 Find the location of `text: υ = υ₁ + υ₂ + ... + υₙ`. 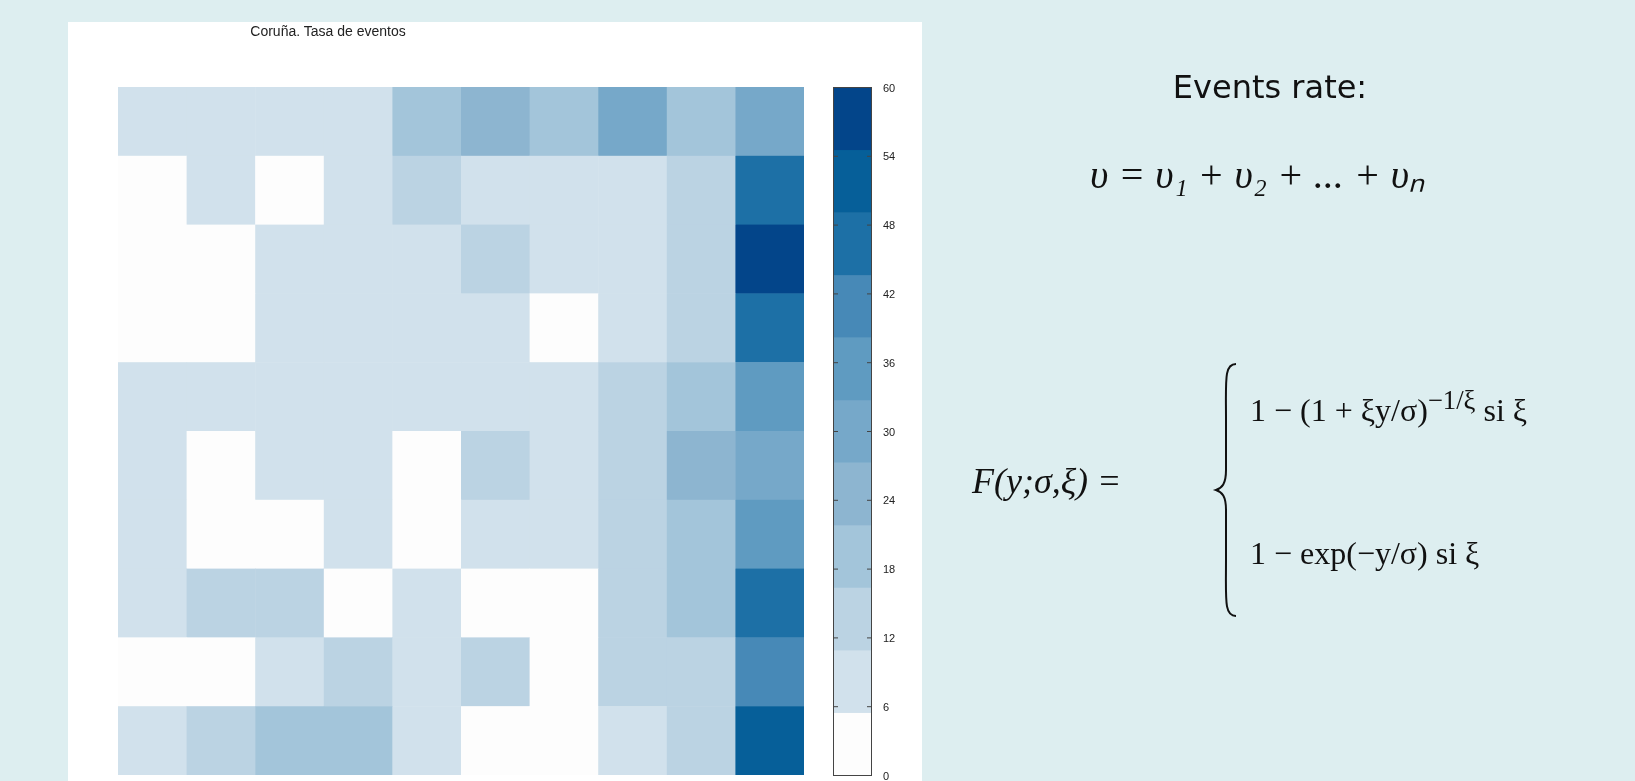

text: υ = υ₁ + υ₂ + ... + υₙ is located at coordinates (1258, 175).